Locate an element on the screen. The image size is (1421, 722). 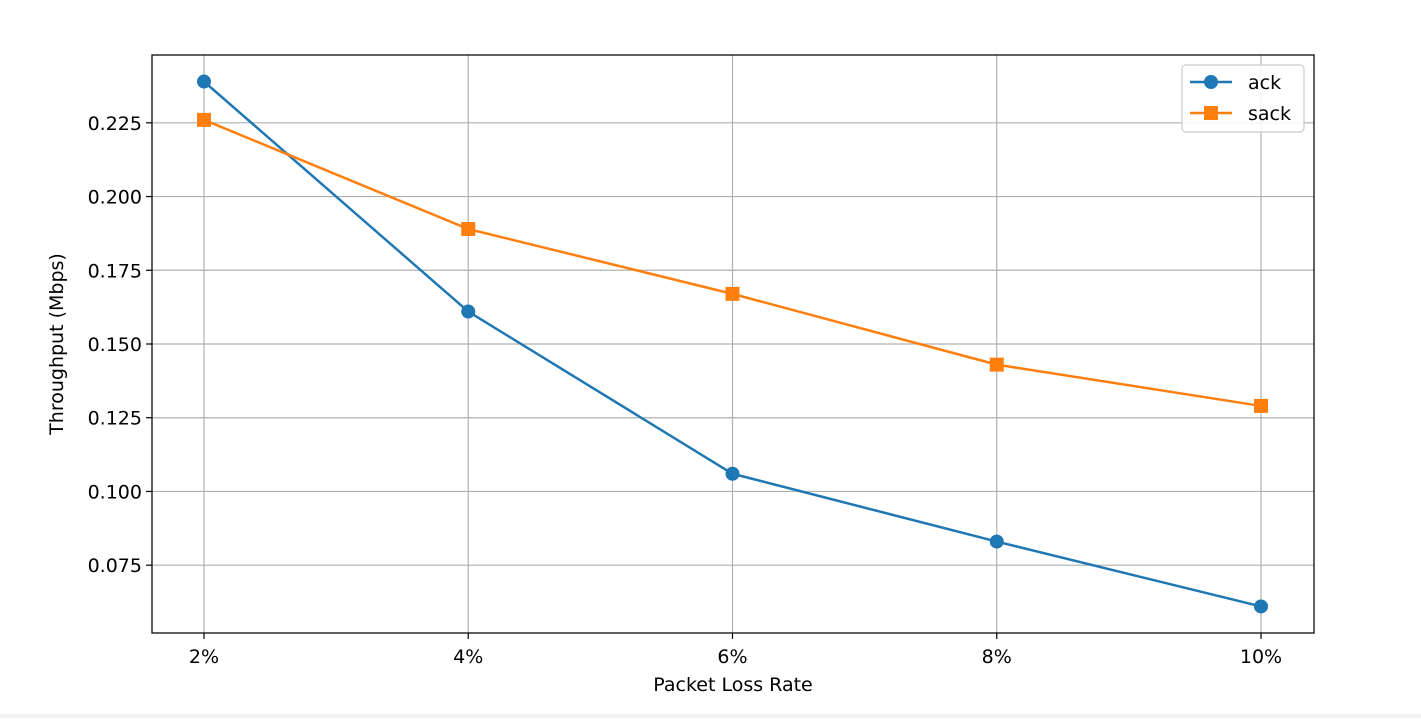
legend-label-sack: sack is located at coordinates (1269, 114).